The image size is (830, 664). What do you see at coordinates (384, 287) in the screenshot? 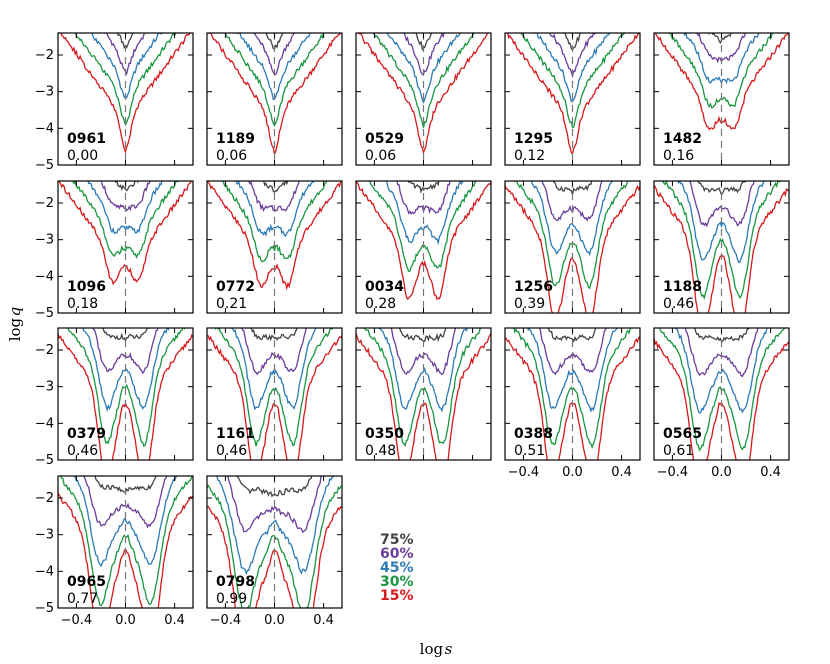
I see `panel-id: 0034` at bounding box center [384, 287].